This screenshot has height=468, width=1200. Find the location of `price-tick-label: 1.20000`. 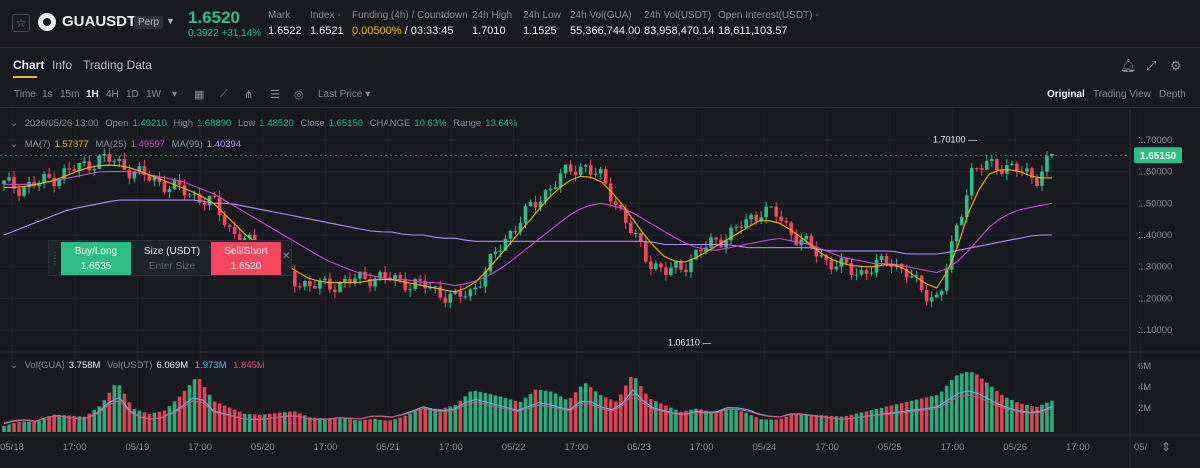

price-tick-label: 1.20000 is located at coordinates (1155, 298).